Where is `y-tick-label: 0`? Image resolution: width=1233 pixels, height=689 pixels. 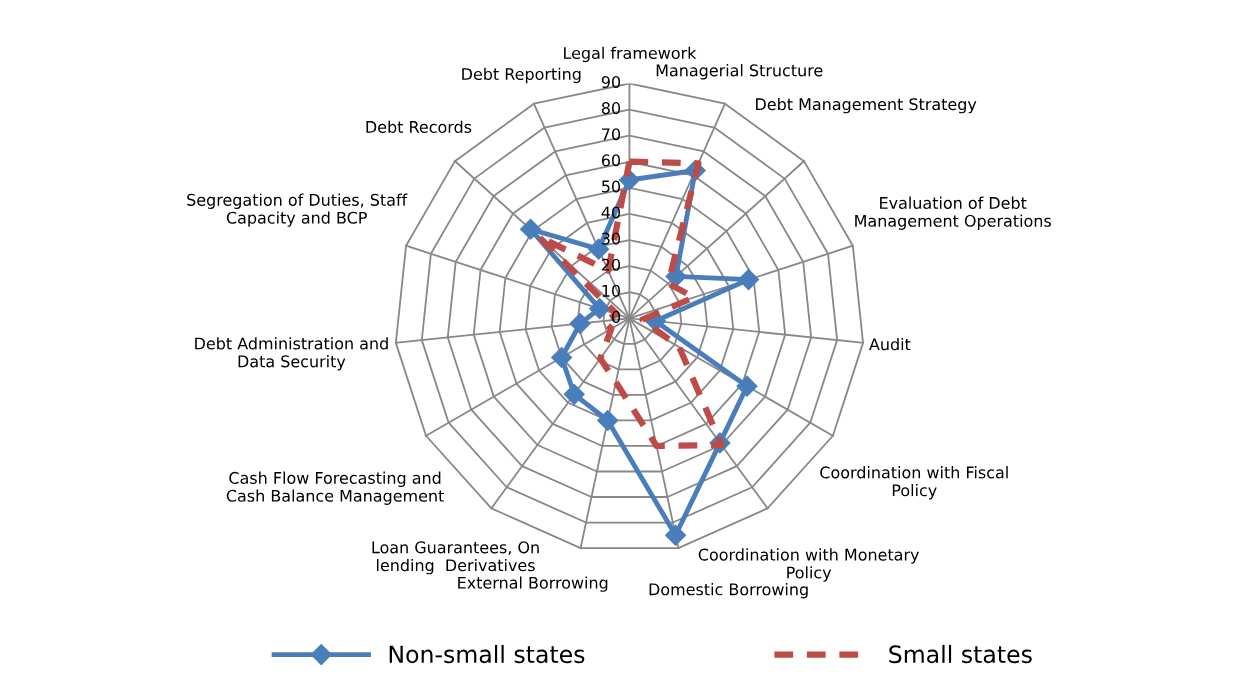 y-tick-label: 0 is located at coordinates (616, 316).